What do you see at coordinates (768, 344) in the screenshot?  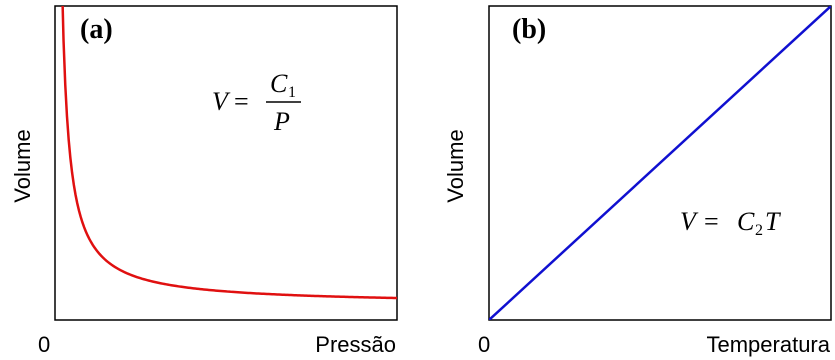 I see `panel-b-x-axis-label: Temperatura` at bounding box center [768, 344].